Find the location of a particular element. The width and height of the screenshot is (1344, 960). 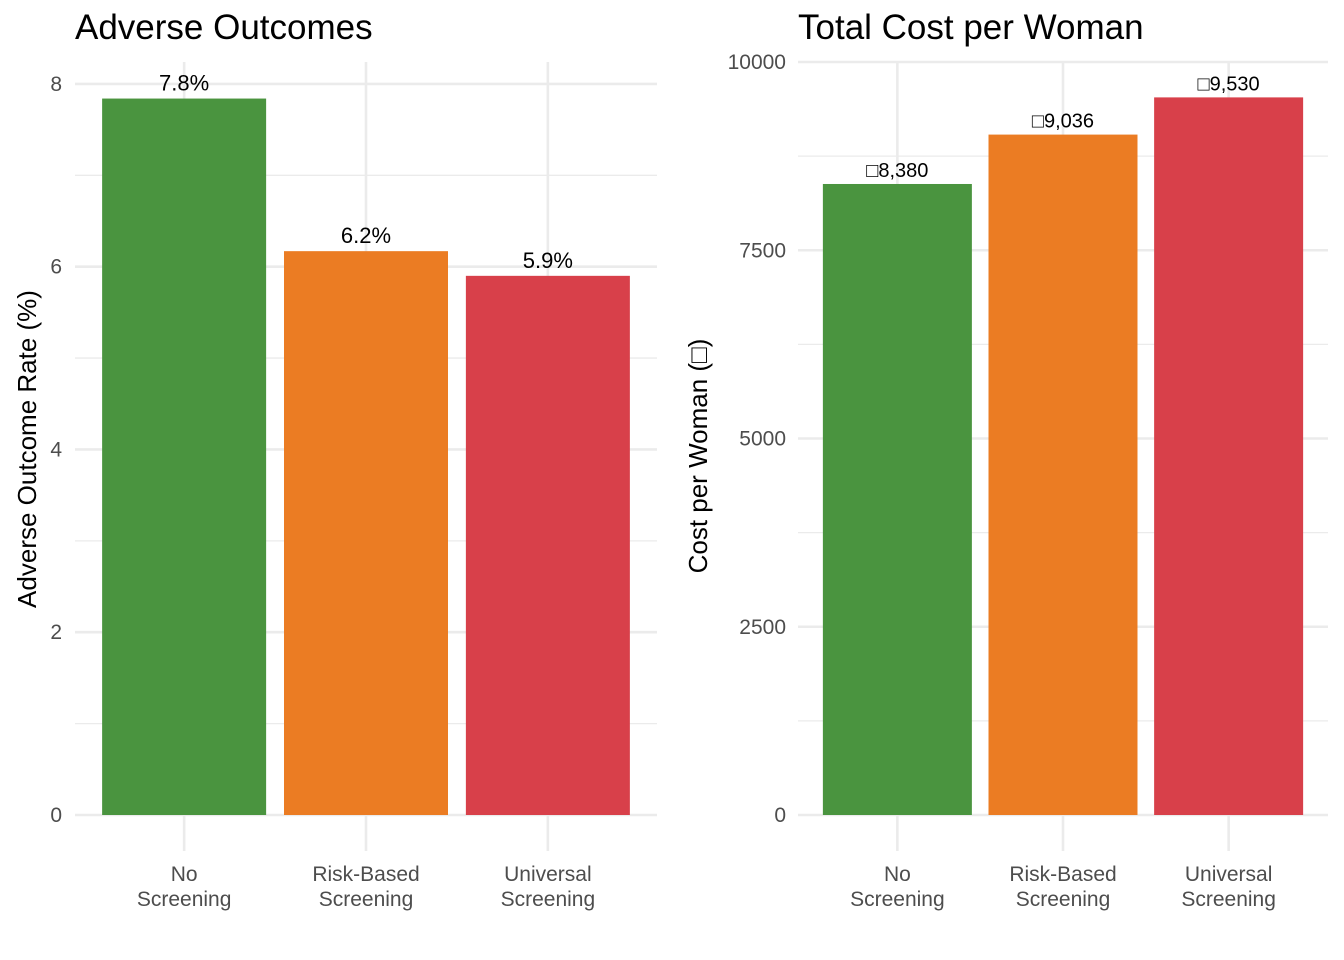

data-label-risk-based-screening: □9,036 is located at coordinates (1063, 122).